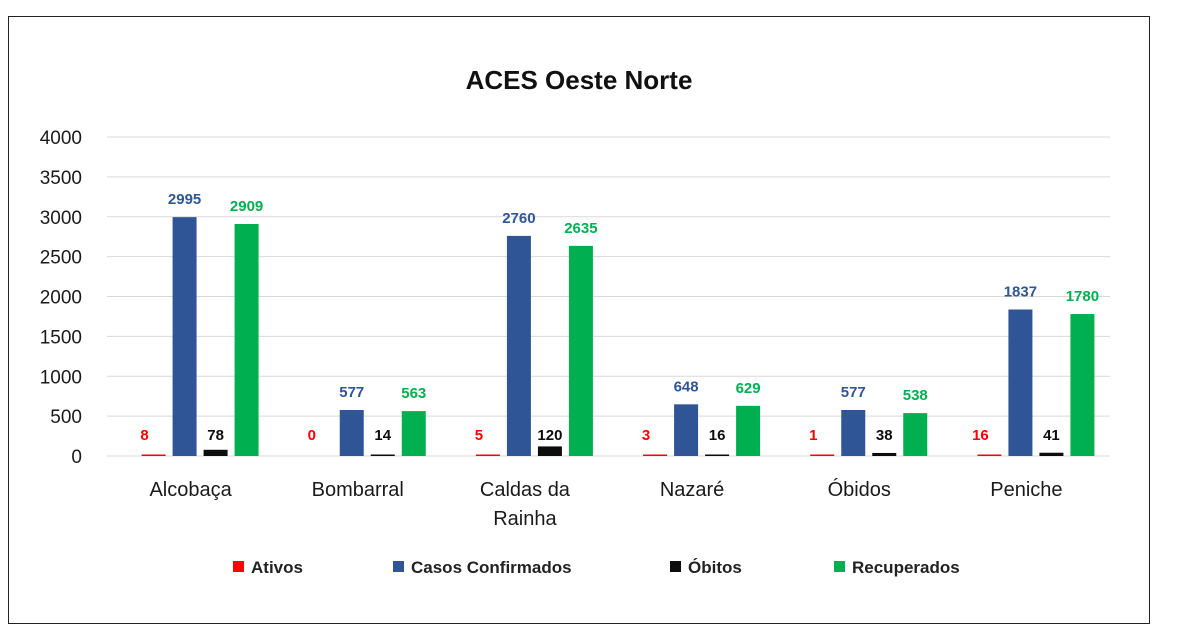  Describe the element at coordinates (61, 337) in the screenshot. I see `y-tick-label: 1500` at that location.